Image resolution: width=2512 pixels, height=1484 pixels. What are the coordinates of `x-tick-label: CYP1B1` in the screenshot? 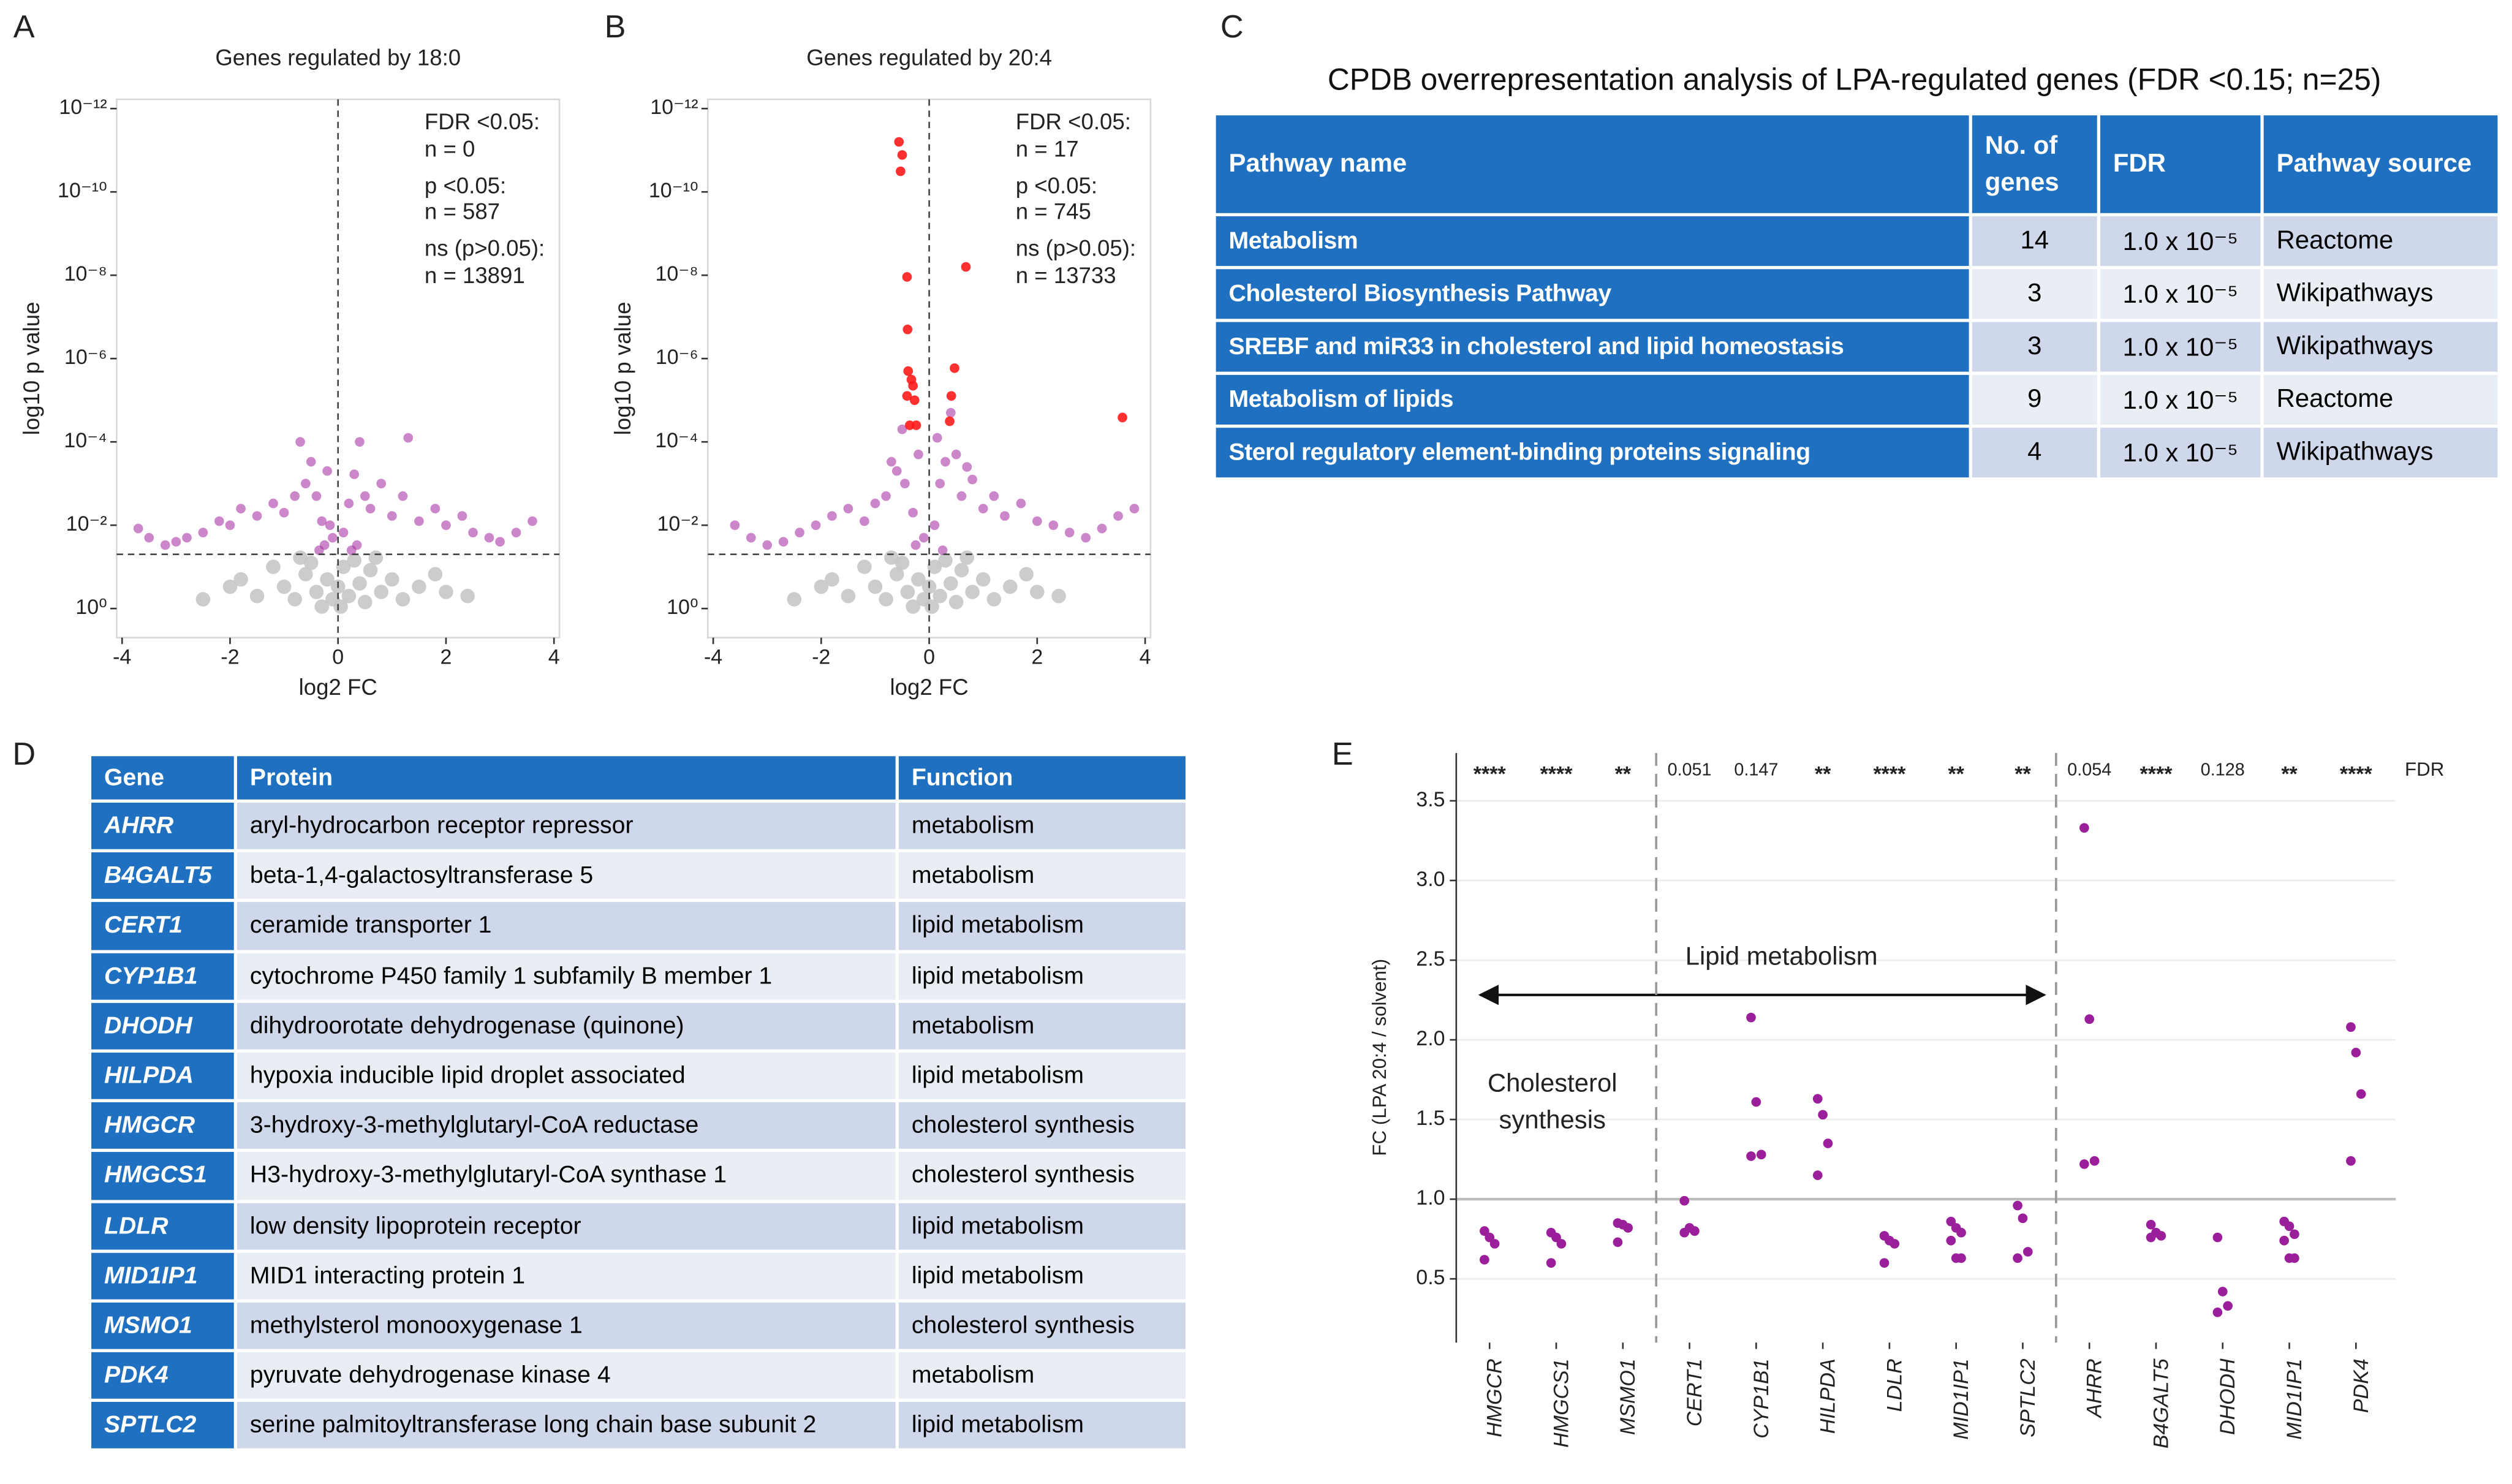 It's located at (1761, 1398).